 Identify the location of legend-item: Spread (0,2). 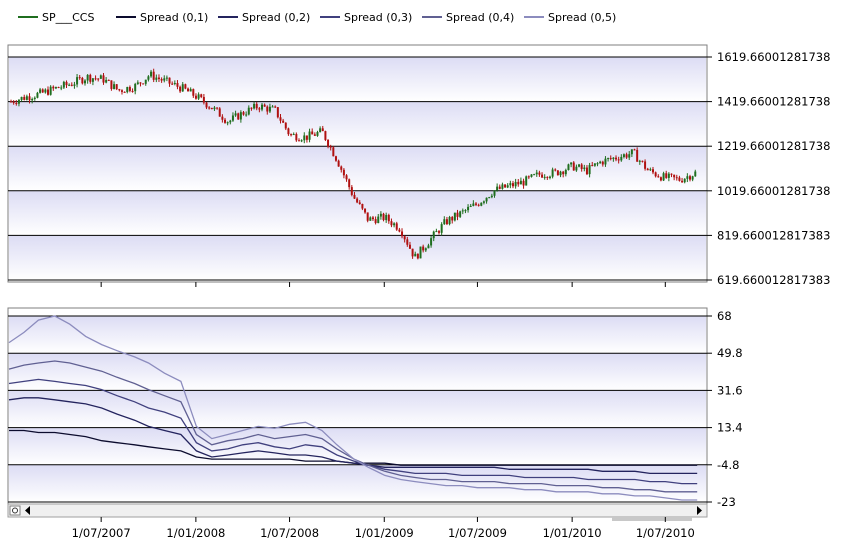
(264, 17).